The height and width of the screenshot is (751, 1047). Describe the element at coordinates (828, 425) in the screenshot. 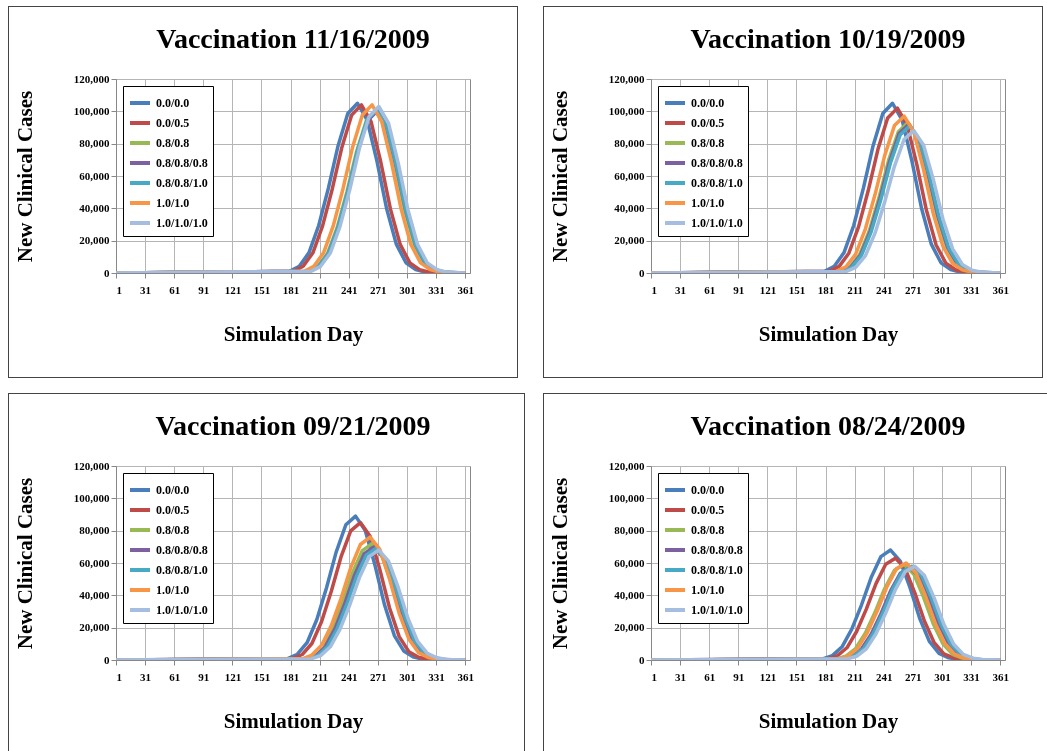

I see `chart-title: Vaccination 08/24/2009` at that location.